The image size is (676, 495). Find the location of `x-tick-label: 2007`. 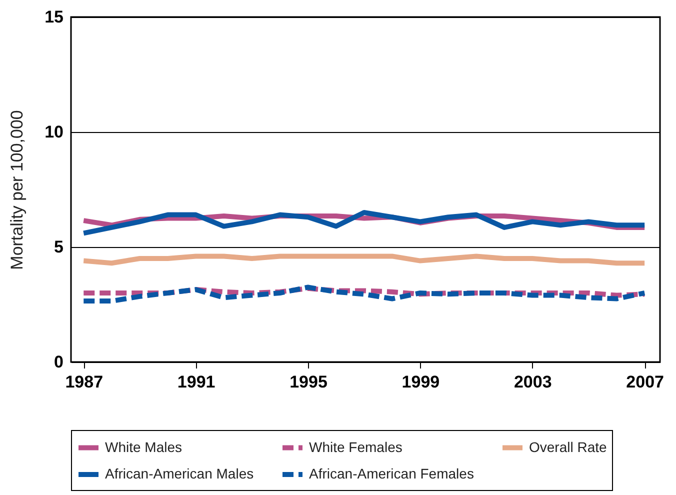

x-tick-label: 2007 is located at coordinates (645, 382).